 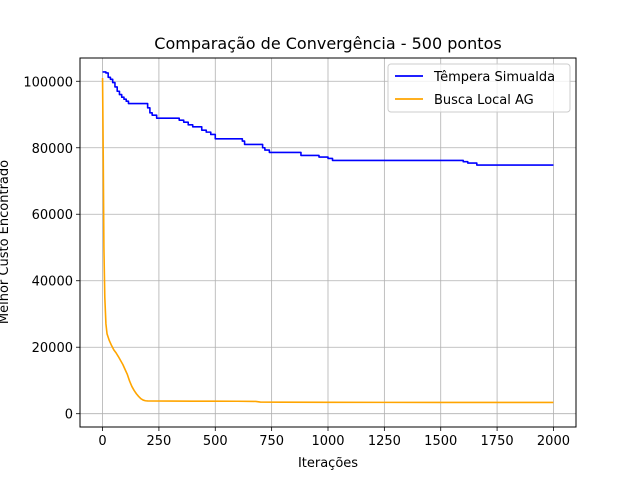 I want to click on x-tick-label: 1750, so click(x=497, y=441).